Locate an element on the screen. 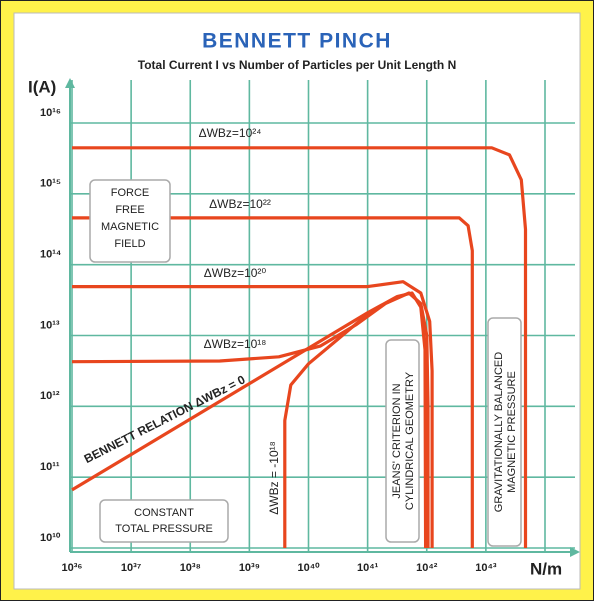 Image resolution: width=594 pixels, height=601 pixels. annotation: MAGNETIC is located at coordinates (130, 227).